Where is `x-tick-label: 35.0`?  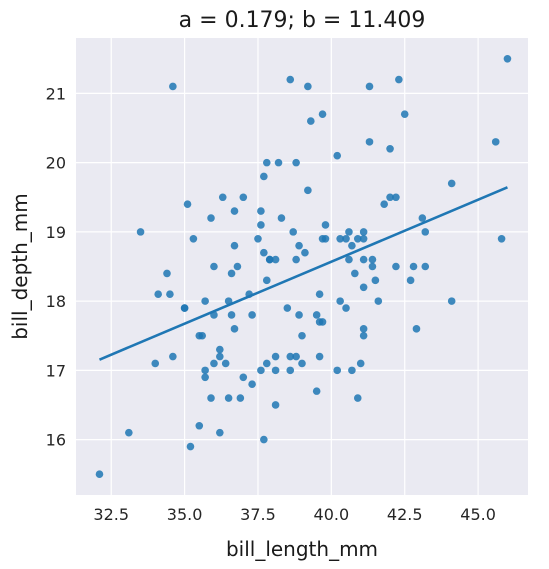 x-tick-label: 35.0 is located at coordinates (185, 514).